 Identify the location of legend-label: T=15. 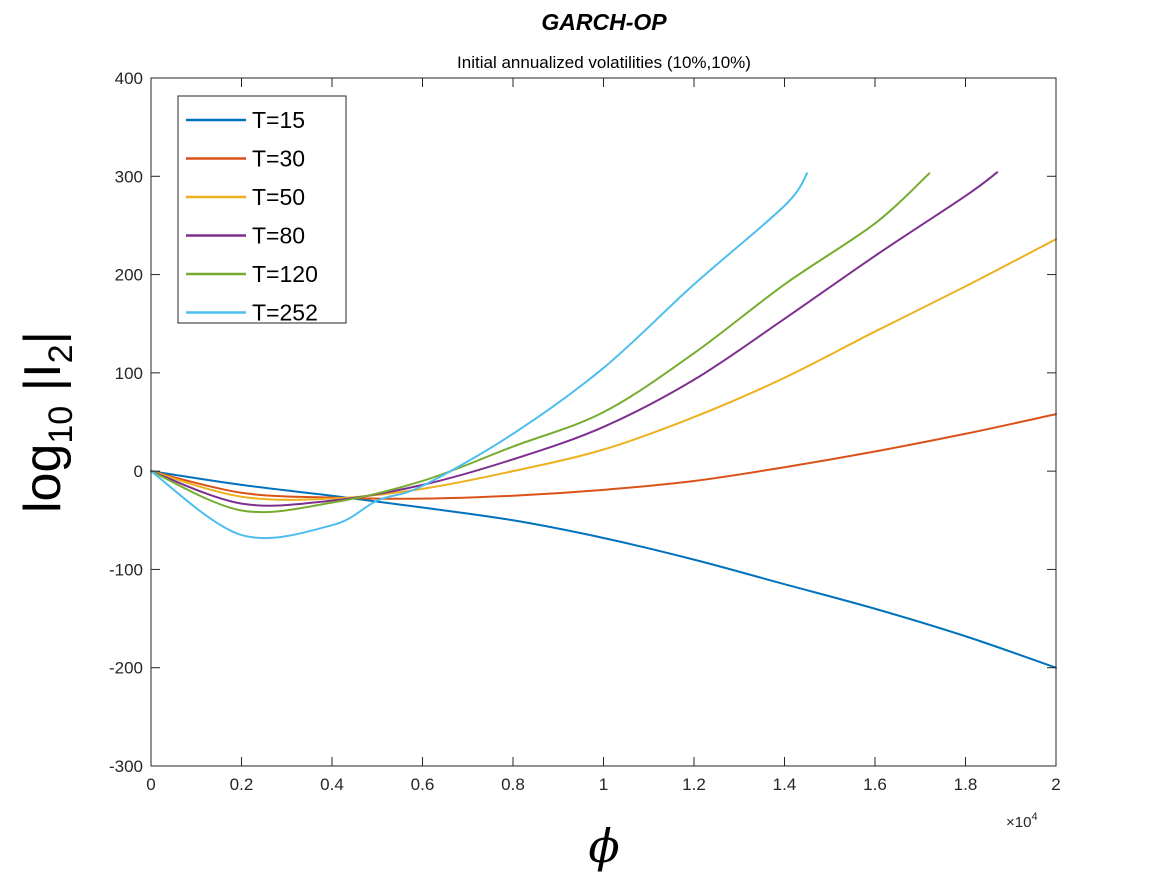
(278, 120).